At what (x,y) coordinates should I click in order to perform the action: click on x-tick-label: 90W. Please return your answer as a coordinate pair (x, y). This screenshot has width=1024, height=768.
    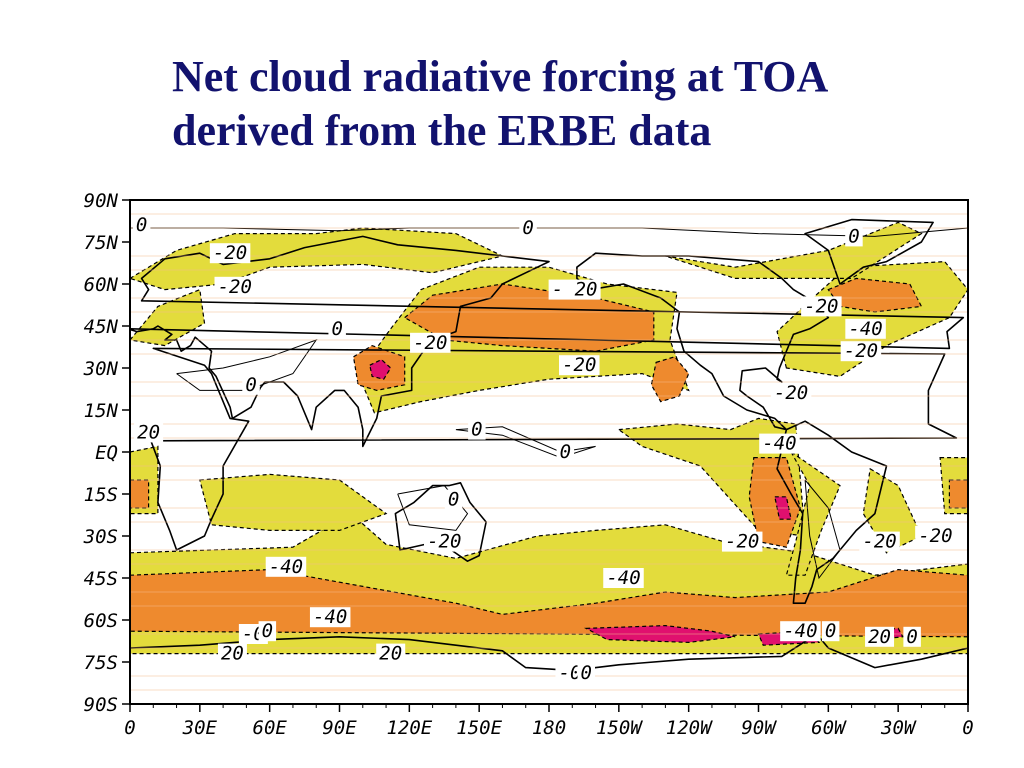
    Looking at the image, I should click on (759, 728).